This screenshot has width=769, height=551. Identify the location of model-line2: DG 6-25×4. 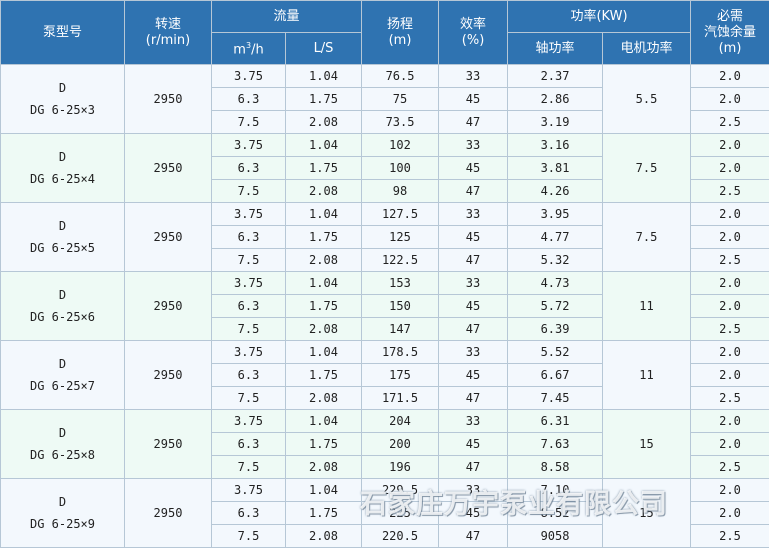
(62, 179).